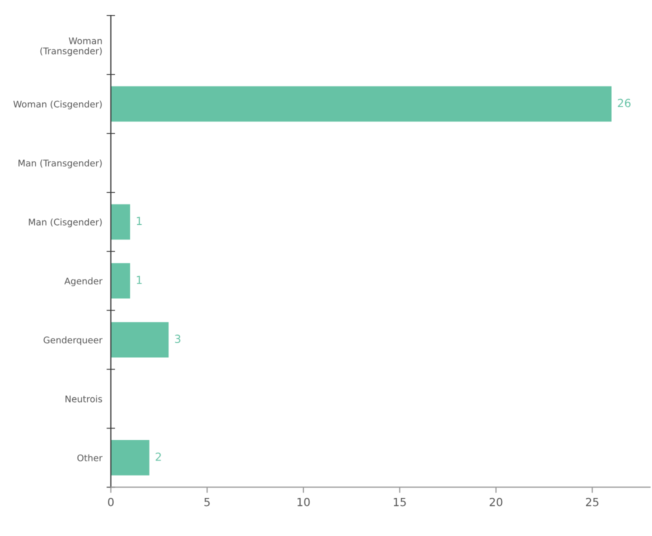  I want to click on data-label: 26, so click(624, 103).